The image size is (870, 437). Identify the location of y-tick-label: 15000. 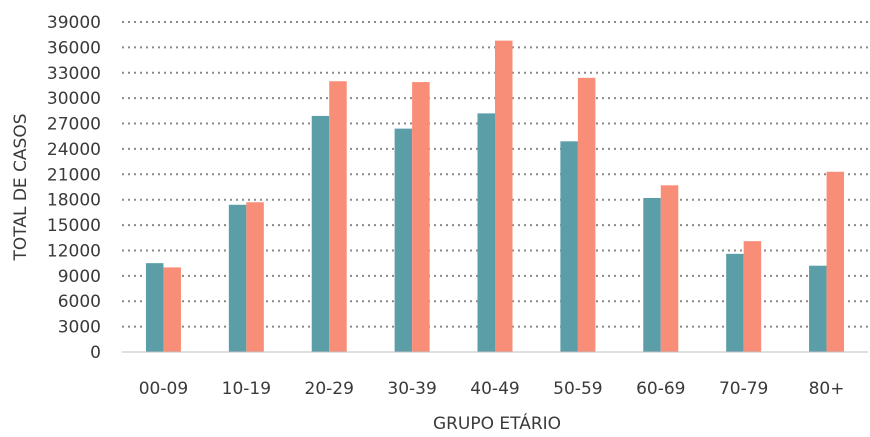
(74, 226).